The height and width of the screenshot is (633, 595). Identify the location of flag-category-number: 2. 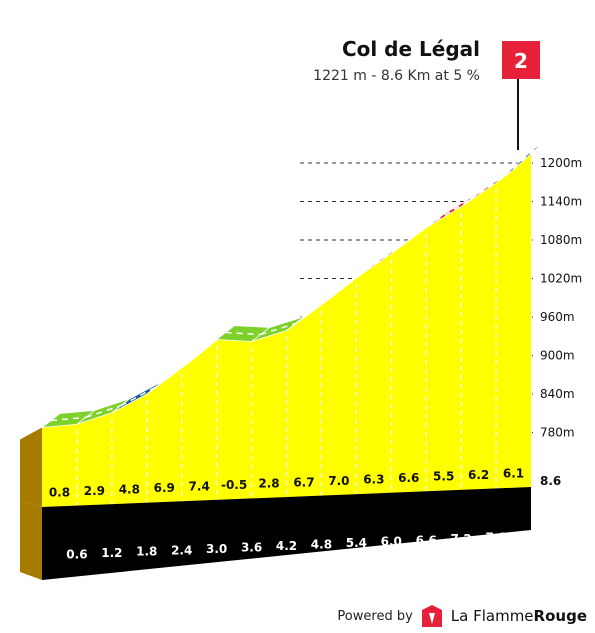
(521, 61).